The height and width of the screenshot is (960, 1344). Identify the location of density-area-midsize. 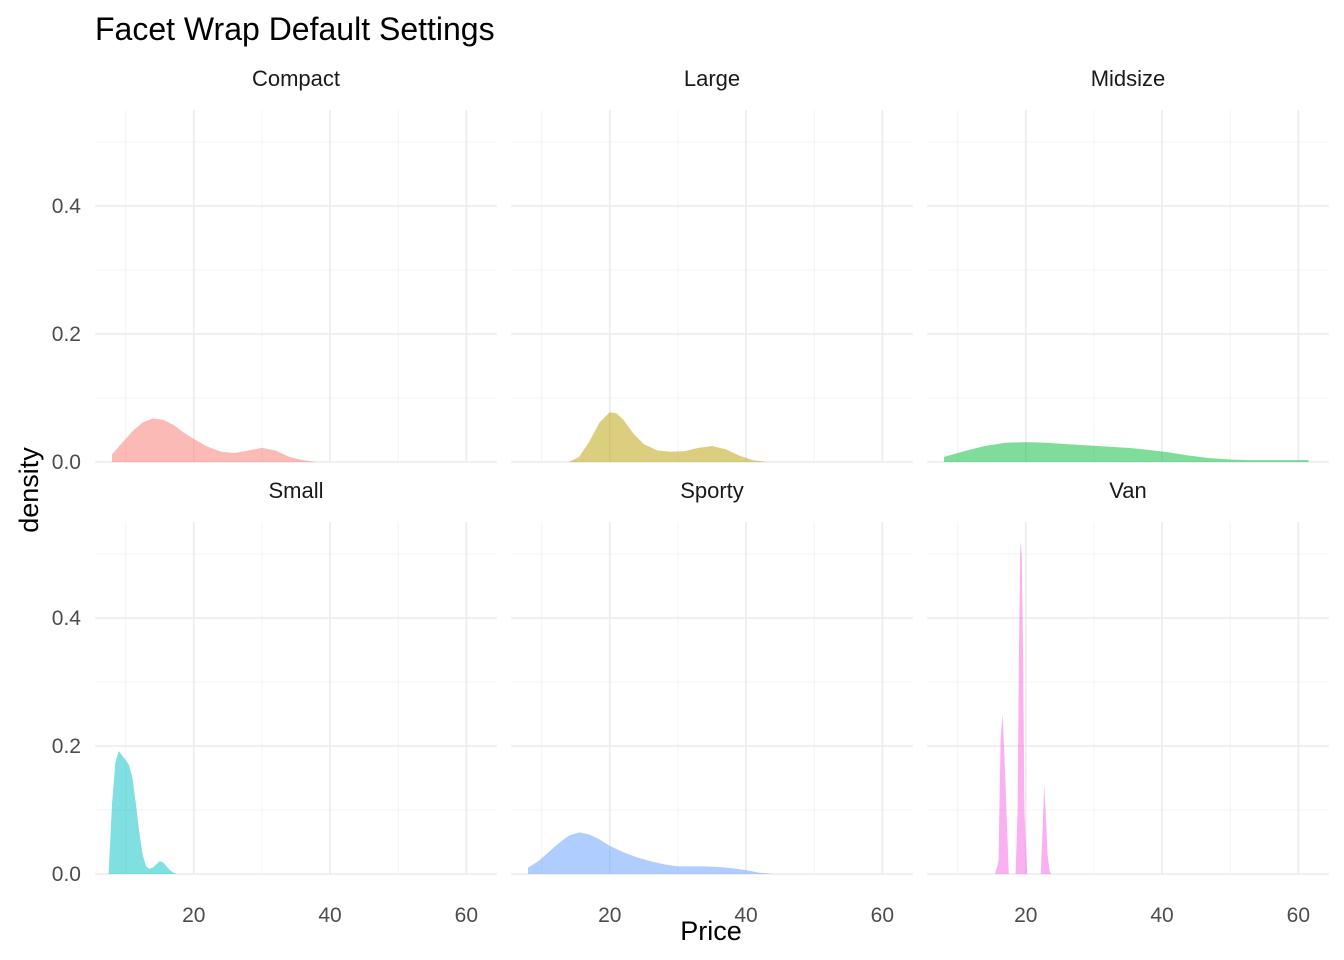
(1126, 452).